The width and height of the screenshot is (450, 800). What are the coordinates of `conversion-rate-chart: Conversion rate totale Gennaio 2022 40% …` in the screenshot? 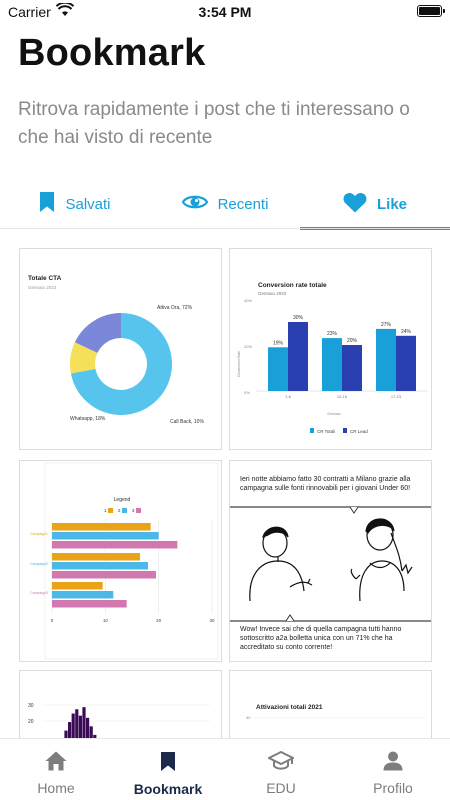 It's located at (332, 358).